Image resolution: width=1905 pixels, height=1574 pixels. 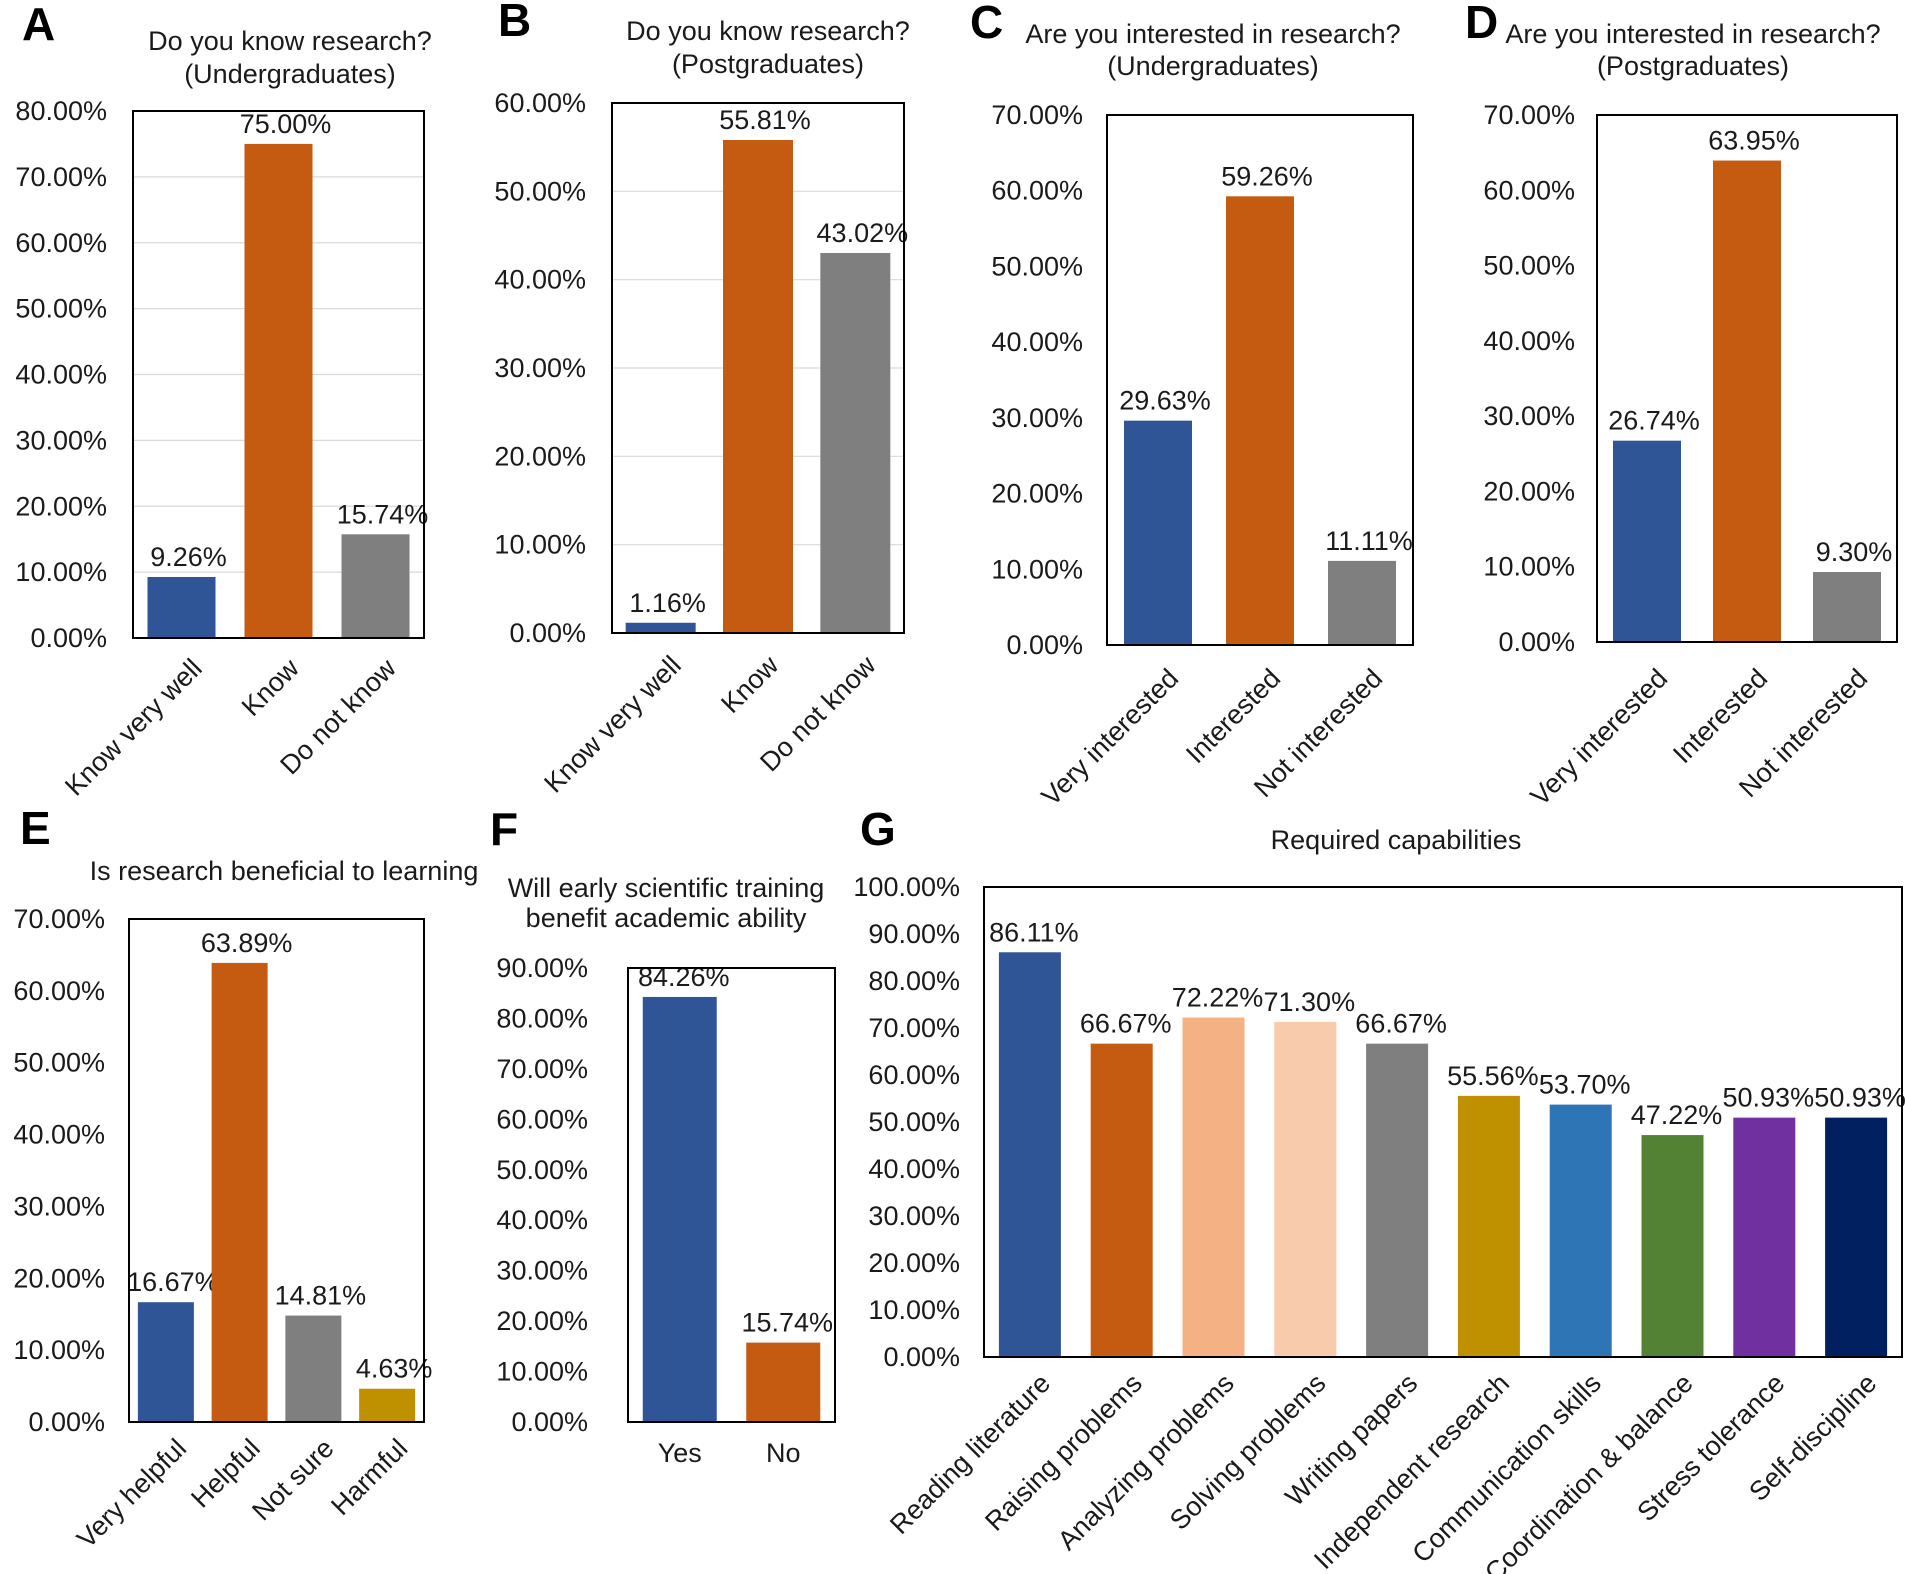 I want to click on x-tick-label: Know, so click(x=749, y=684).